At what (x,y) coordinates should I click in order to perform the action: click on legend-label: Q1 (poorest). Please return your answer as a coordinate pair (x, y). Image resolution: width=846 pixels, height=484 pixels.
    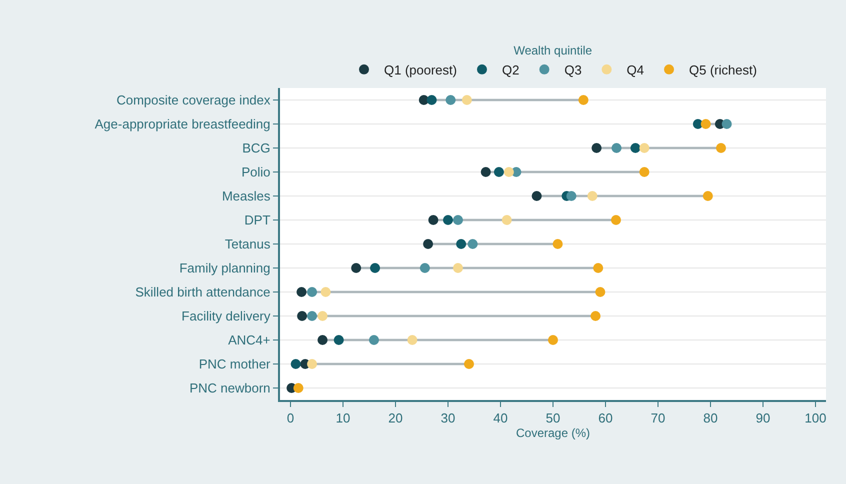
    Looking at the image, I should click on (420, 70).